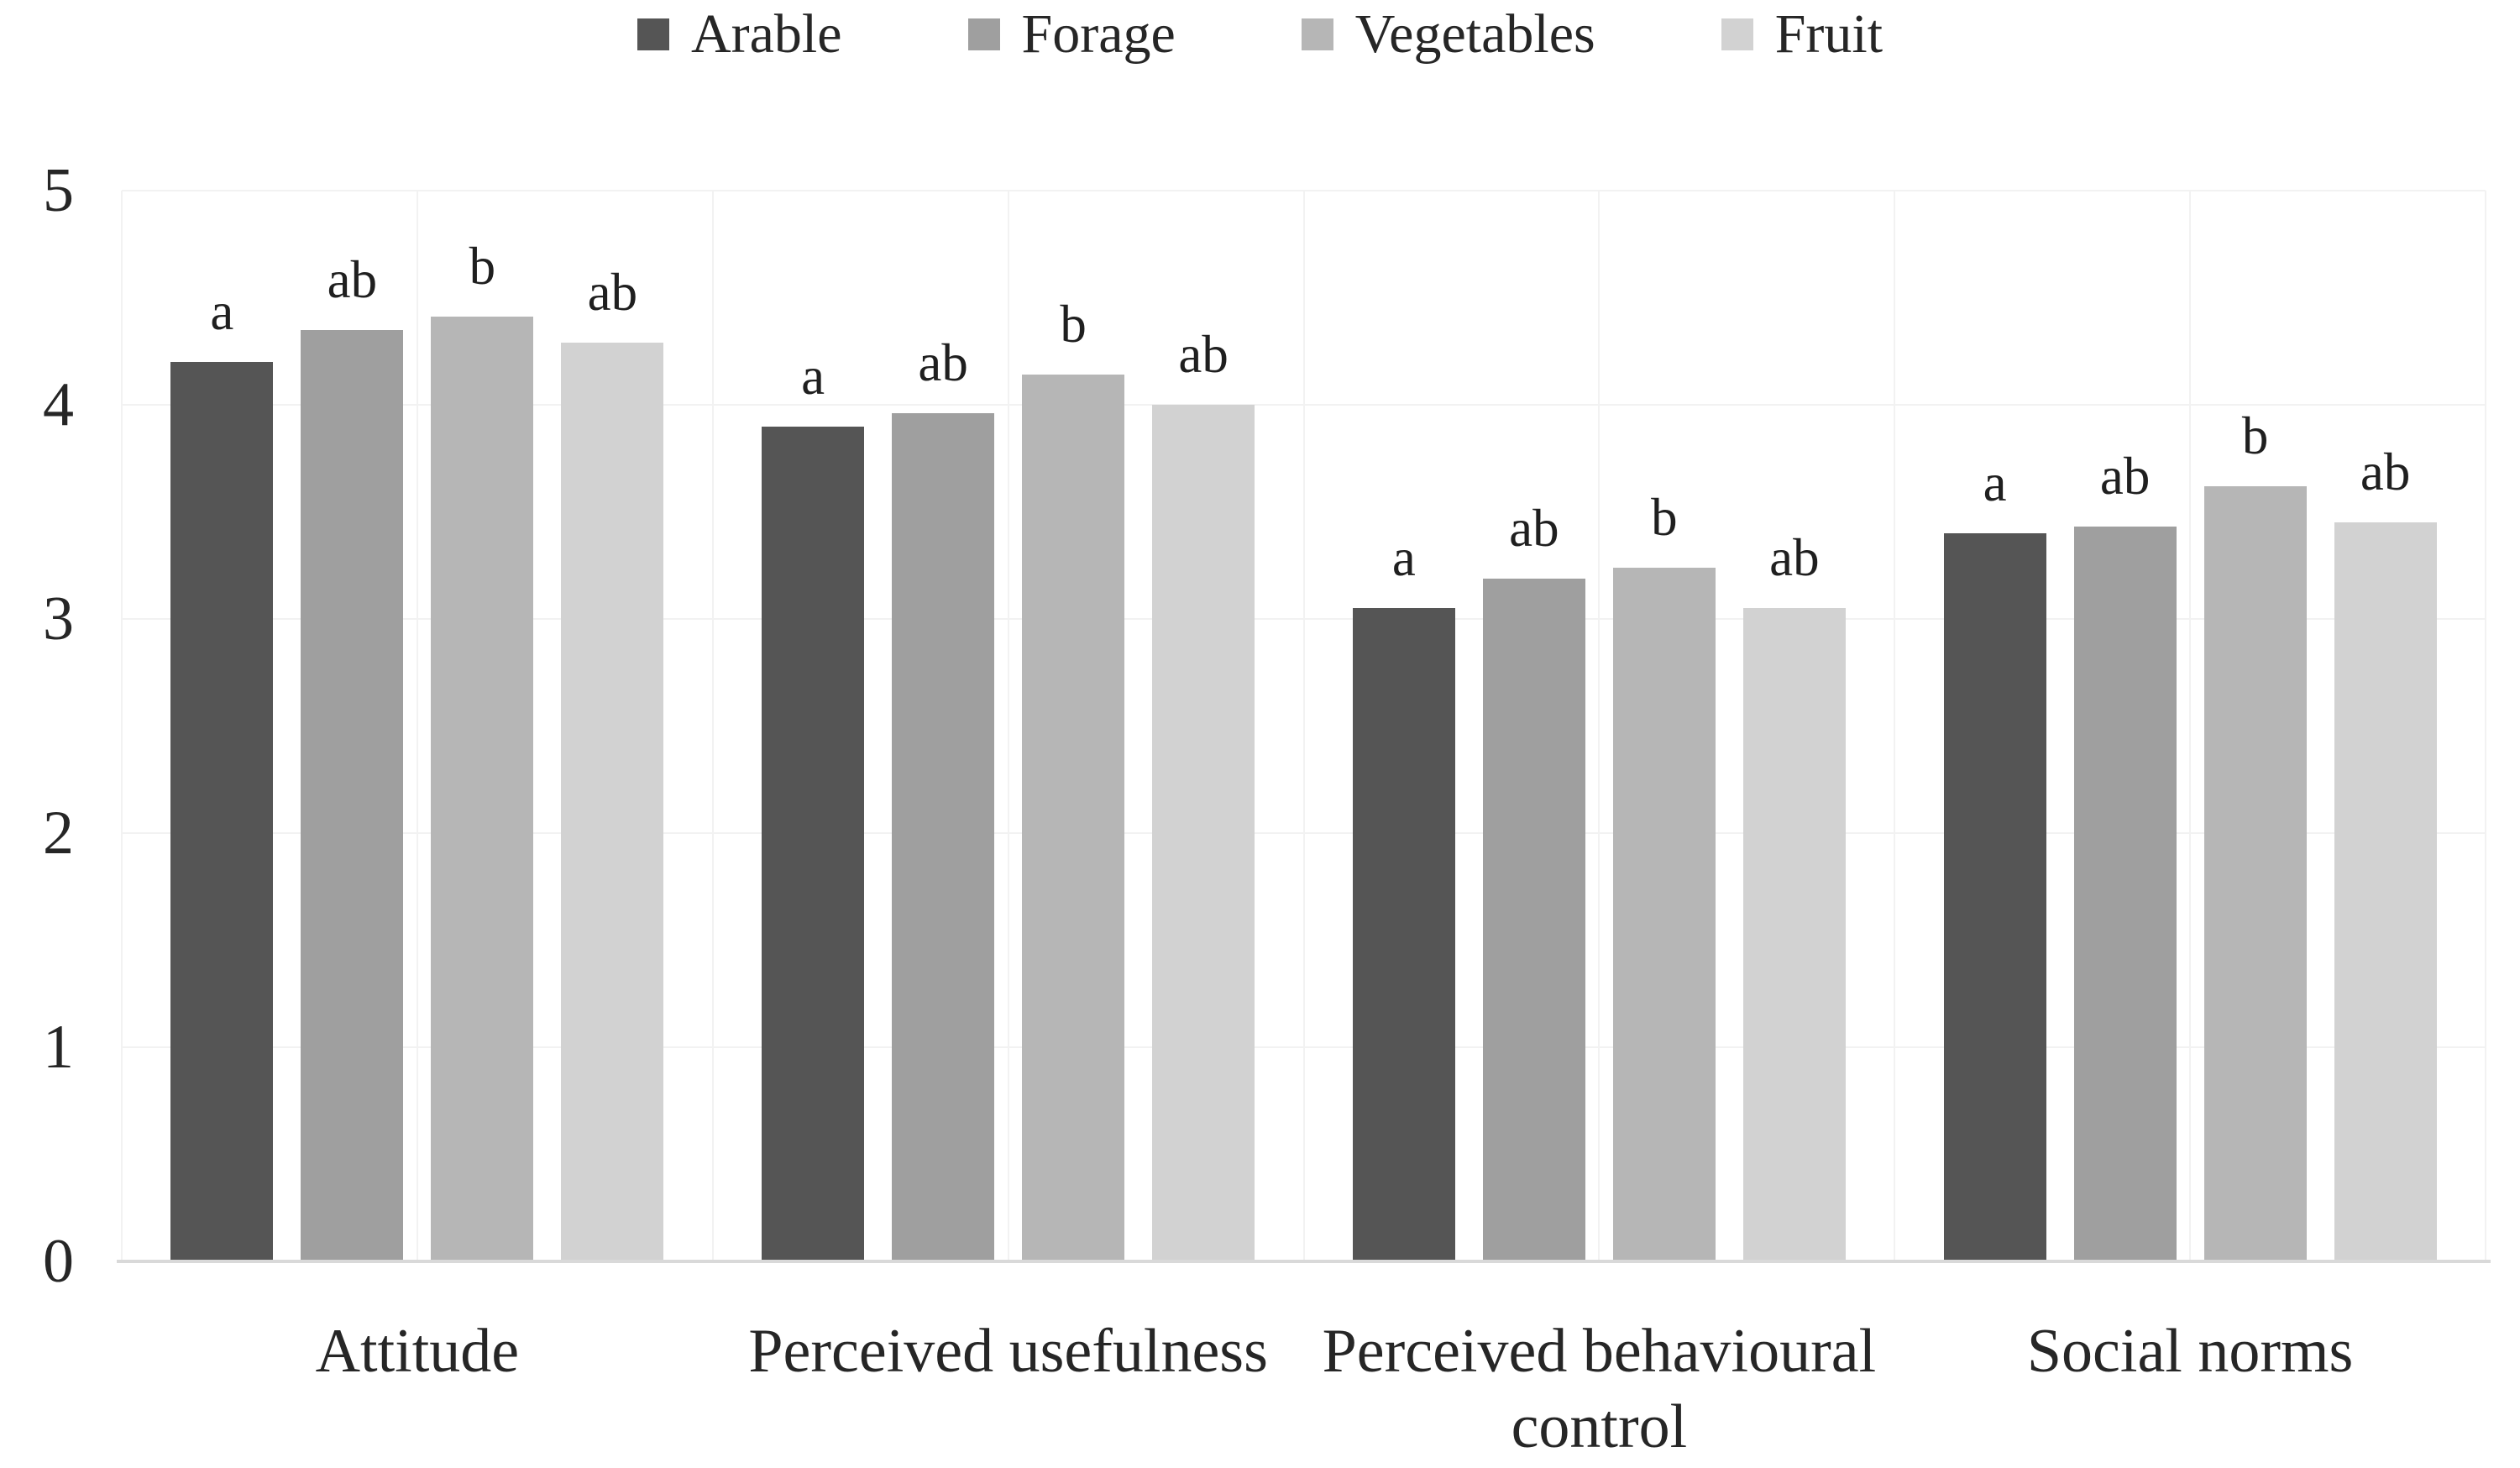  What do you see at coordinates (2255, 873) in the screenshot?
I see `bar-social-norms-vegetables` at bounding box center [2255, 873].